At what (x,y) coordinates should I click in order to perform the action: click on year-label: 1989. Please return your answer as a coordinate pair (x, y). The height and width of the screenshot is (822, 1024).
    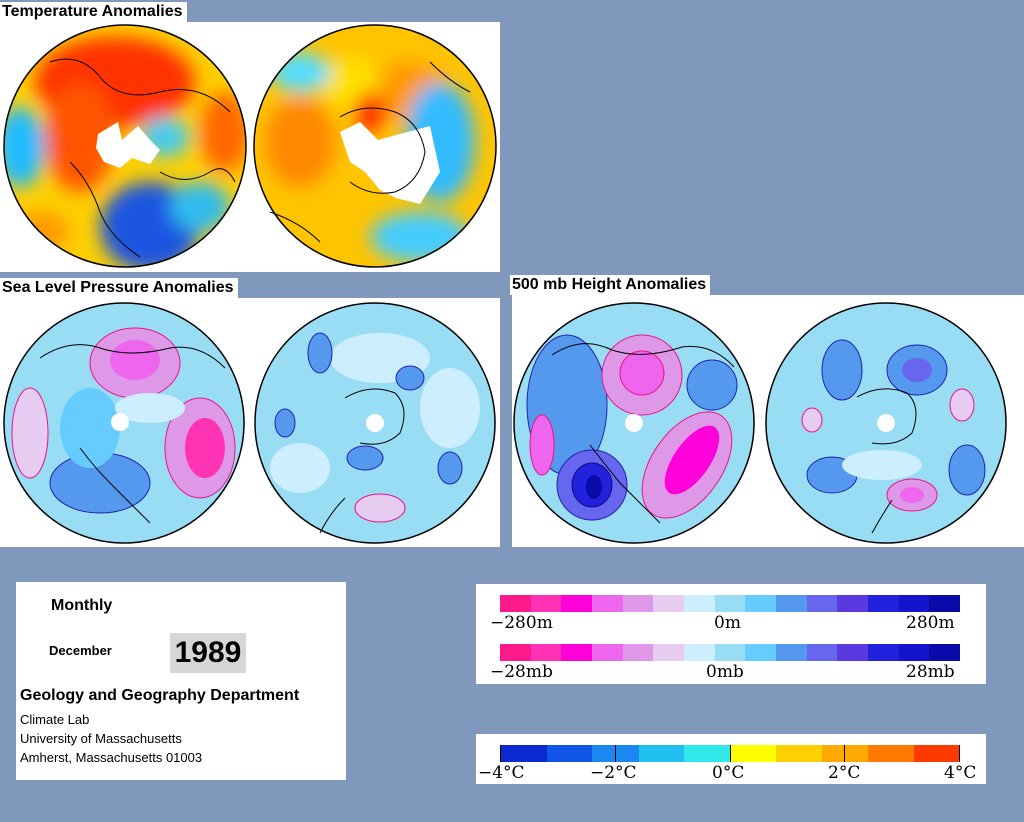
    Looking at the image, I should click on (208, 653).